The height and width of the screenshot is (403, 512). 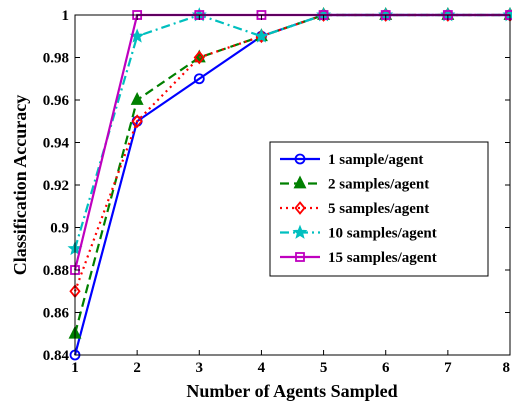 What do you see at coordinates (375, 160) in the screenshot?
I see `legend-label: 1 sample/agent` at bounding box center [375, 160].